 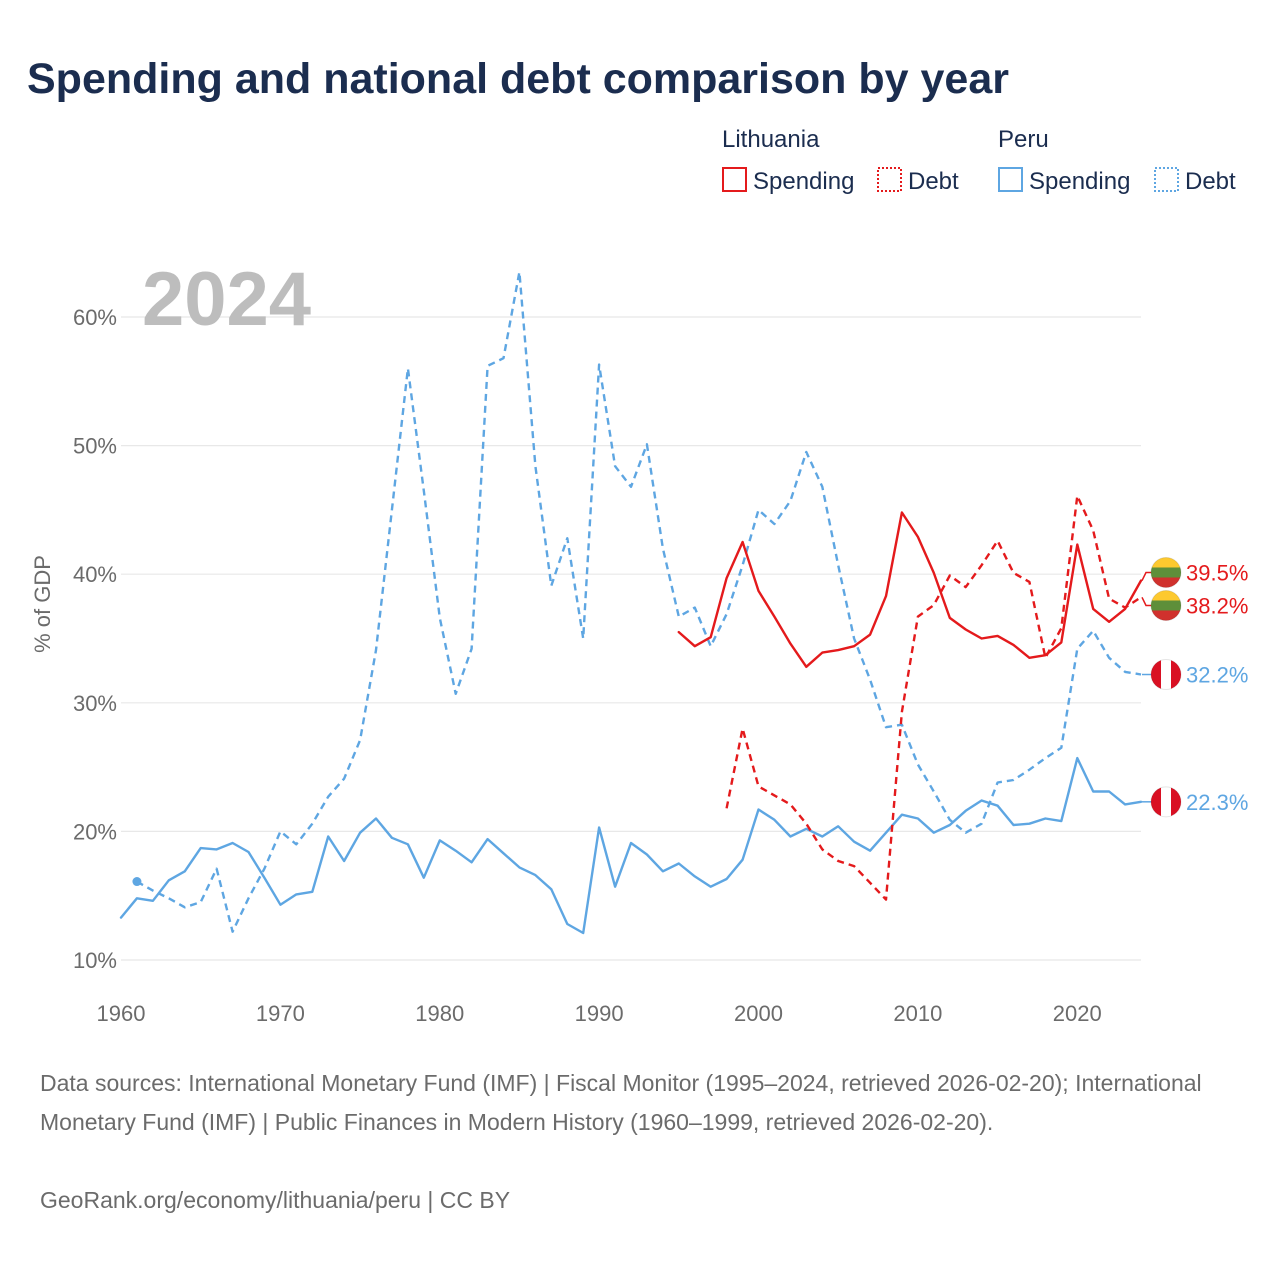 What do you see at coordinates (917, 1013) in the screenshot?
I see `x-tick-label: 2010` at bounding box center [917, 1013].